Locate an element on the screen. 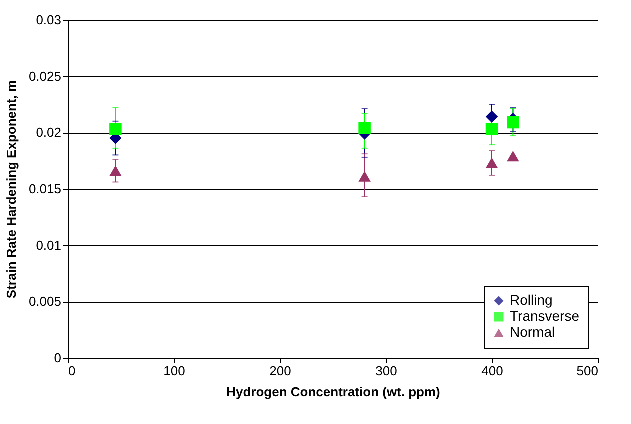 The height and width of the screenshot is (424, 631). y-tick-label: 0.02 is located at coordinates (49, 132).